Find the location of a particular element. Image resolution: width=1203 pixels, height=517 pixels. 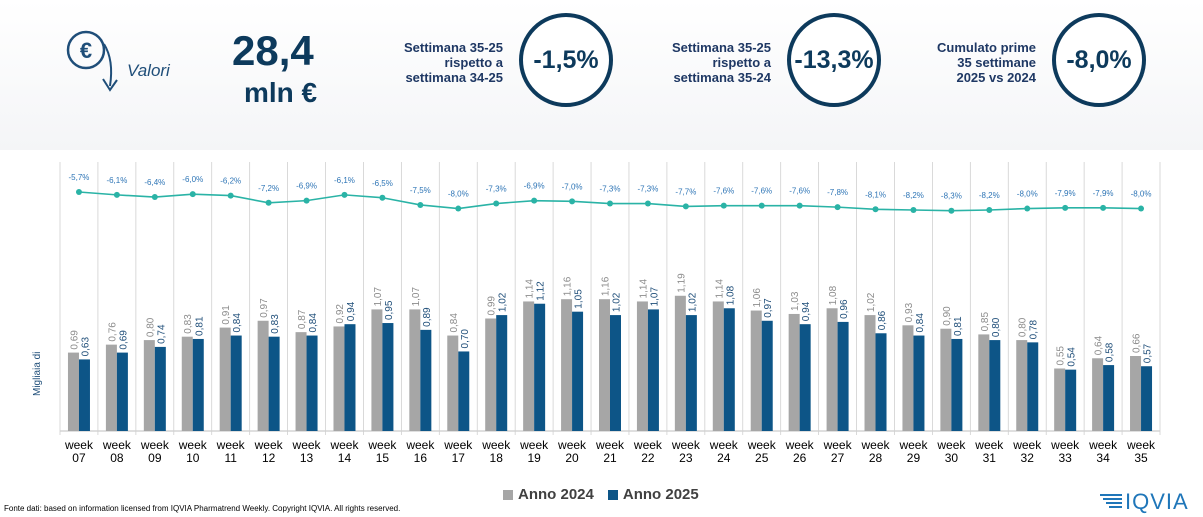

data-label-2025: 1,07 is located at coordinates (654, 297).